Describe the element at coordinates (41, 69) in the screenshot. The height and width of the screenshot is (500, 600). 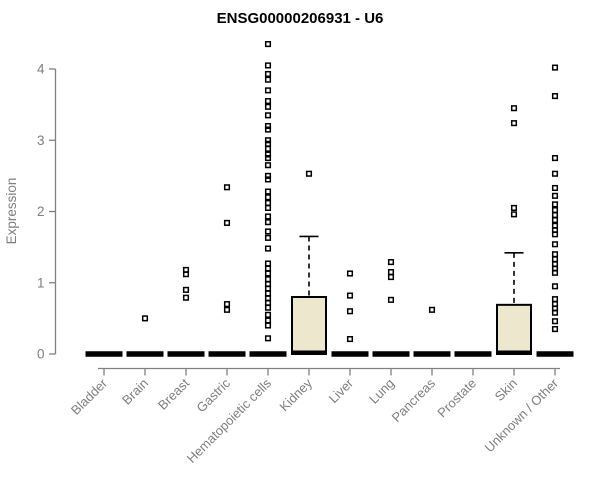
I see `y-tick-label: 4` at that location.